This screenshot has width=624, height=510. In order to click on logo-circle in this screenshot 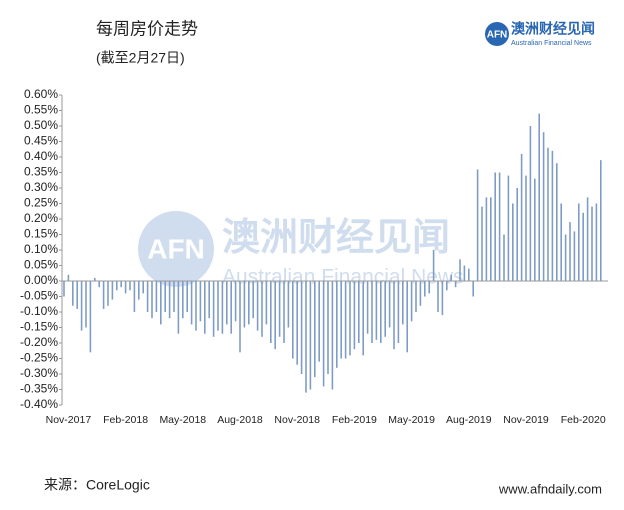, I will do `click(497, 34)`.